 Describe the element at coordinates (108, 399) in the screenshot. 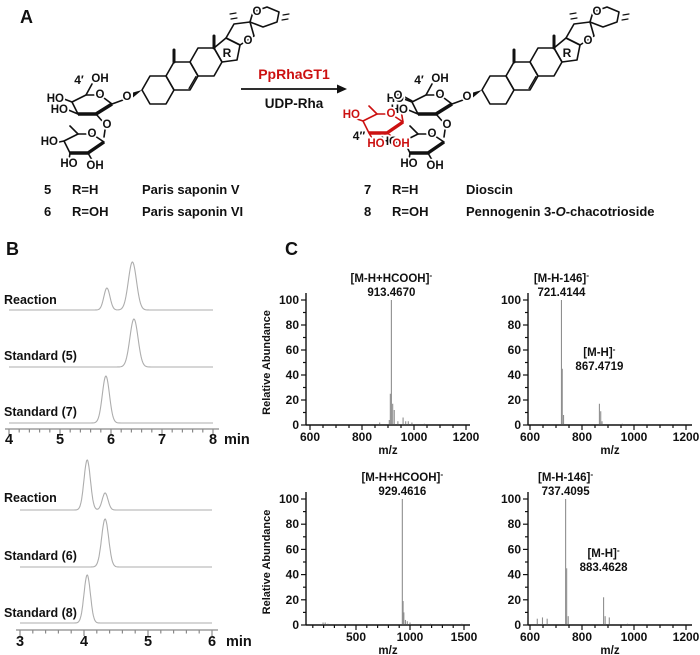

I see `trace-standard-7-: Standard (7)` at that location.